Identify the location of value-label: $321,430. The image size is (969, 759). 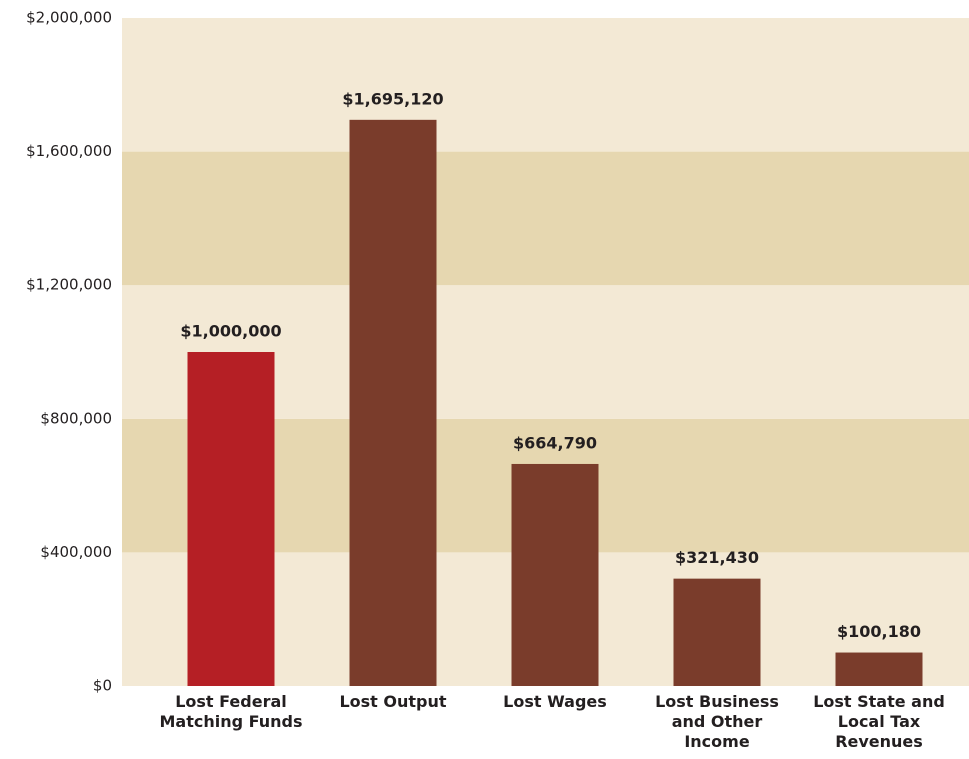
(717, 557).